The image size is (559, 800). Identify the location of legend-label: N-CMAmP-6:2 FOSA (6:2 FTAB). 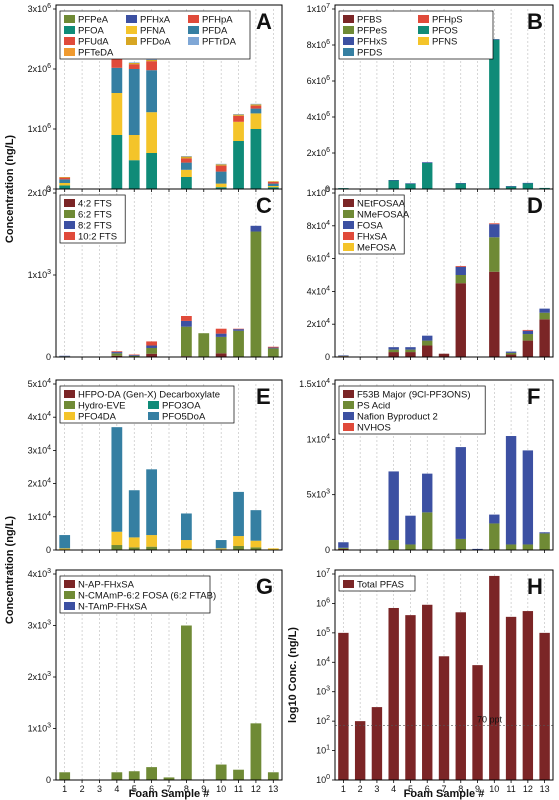
(147, 596).